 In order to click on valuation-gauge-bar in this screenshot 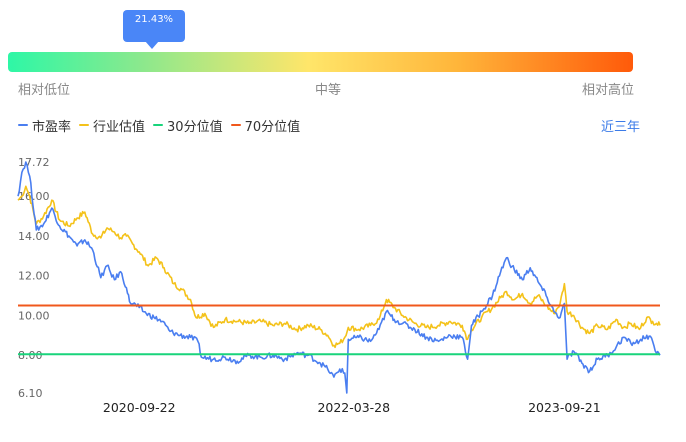, I will do `click(320, 62)`.